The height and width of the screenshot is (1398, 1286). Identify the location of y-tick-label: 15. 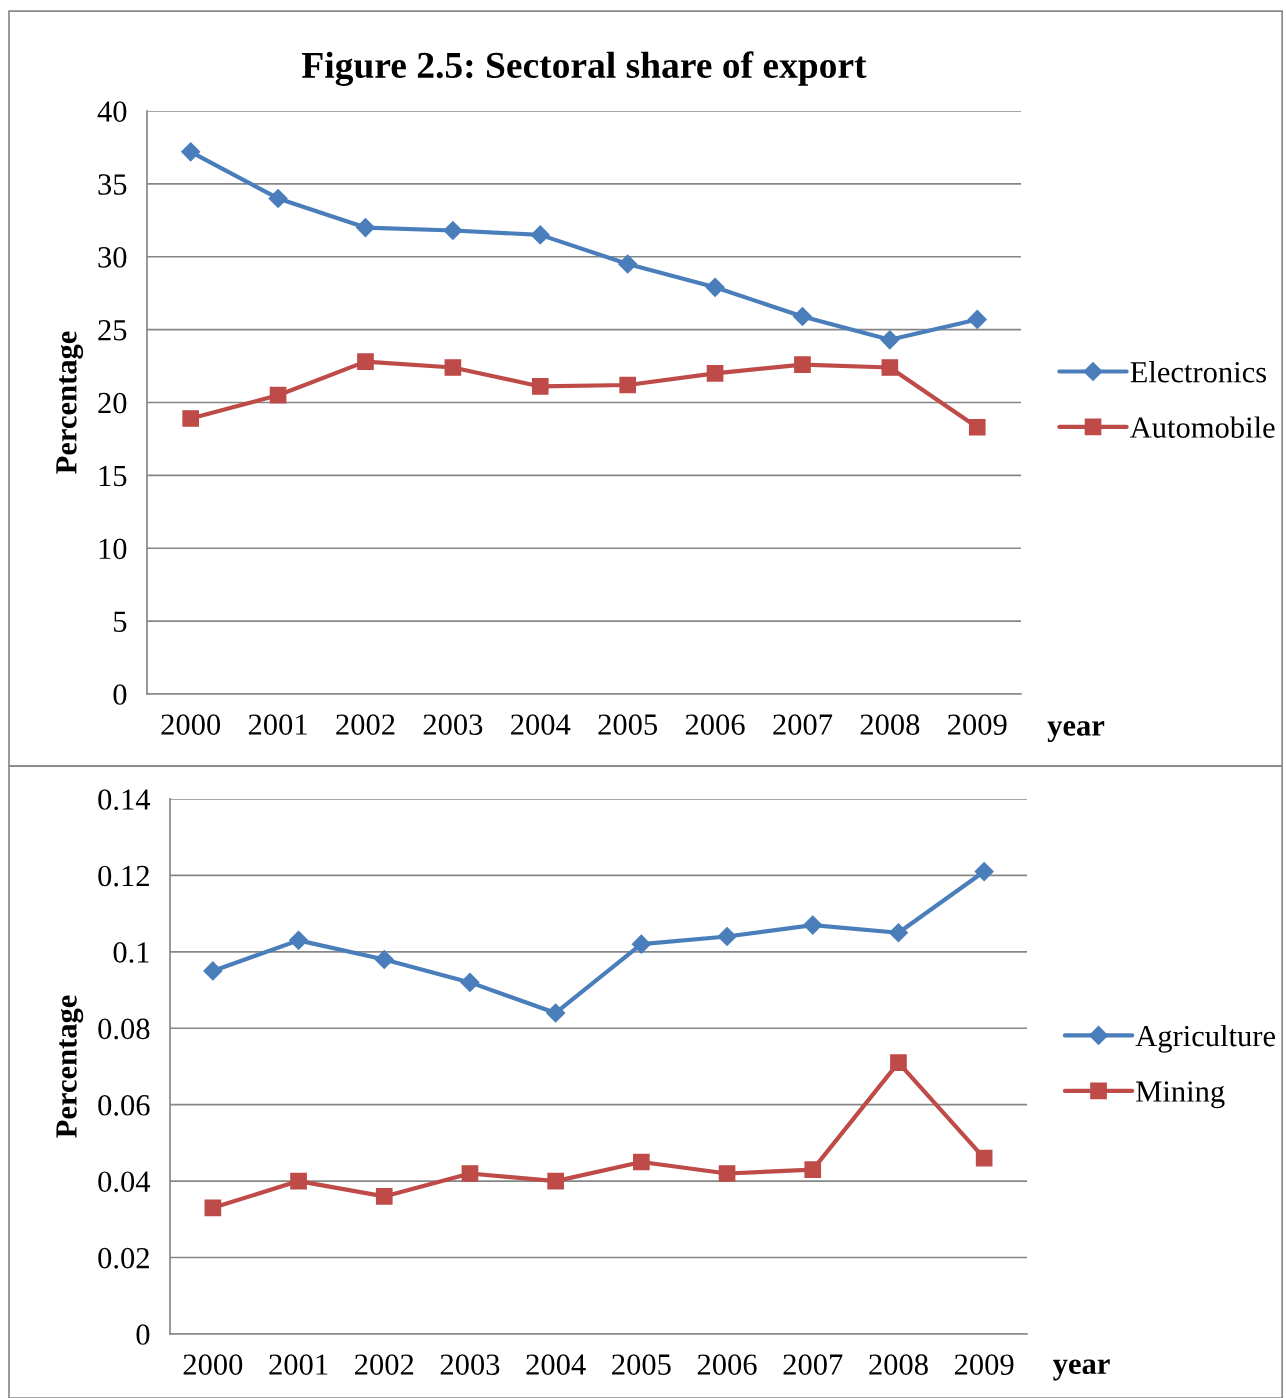
(113, 476).